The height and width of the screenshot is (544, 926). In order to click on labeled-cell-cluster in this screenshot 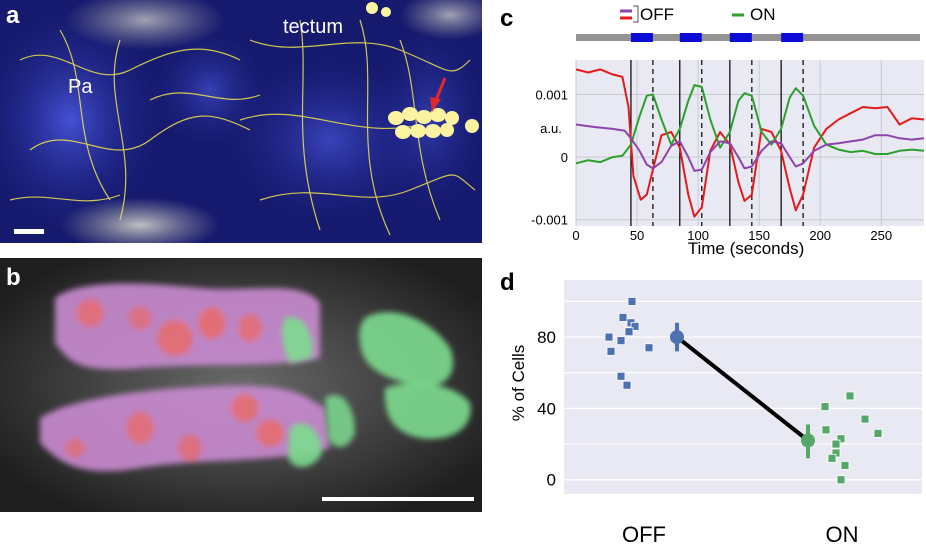, I will do `click(422, 70)`.